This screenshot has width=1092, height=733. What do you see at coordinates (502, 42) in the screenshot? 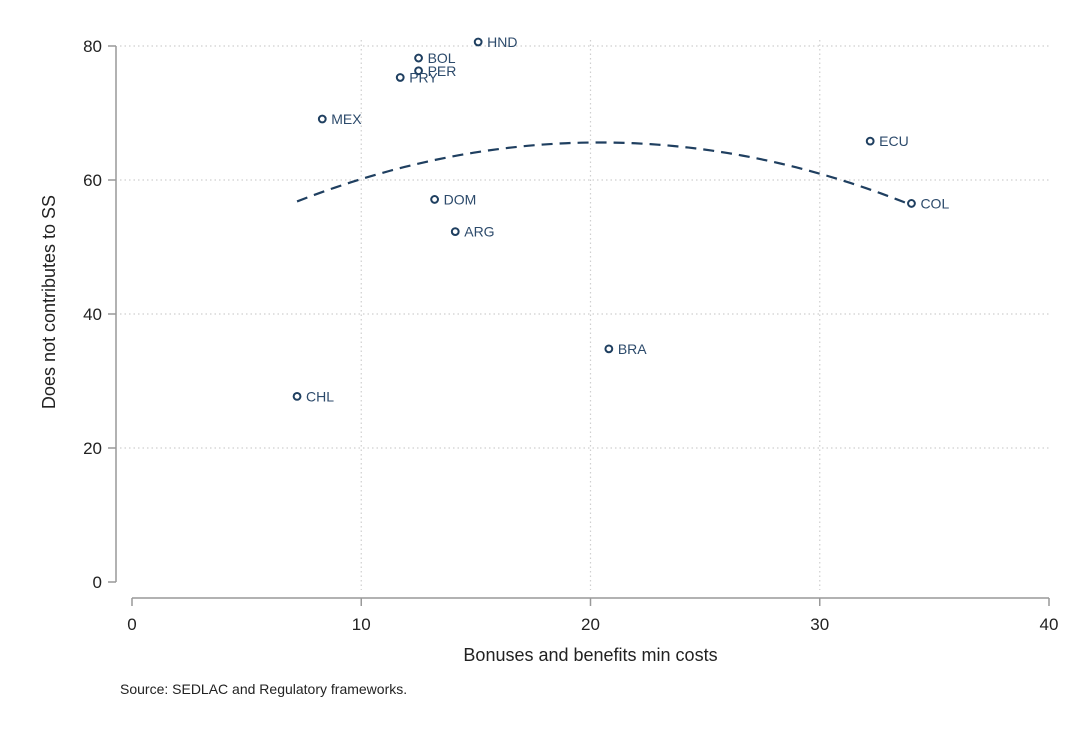
I see `point-label-hnd: HND` at bounding box center [502, 42].